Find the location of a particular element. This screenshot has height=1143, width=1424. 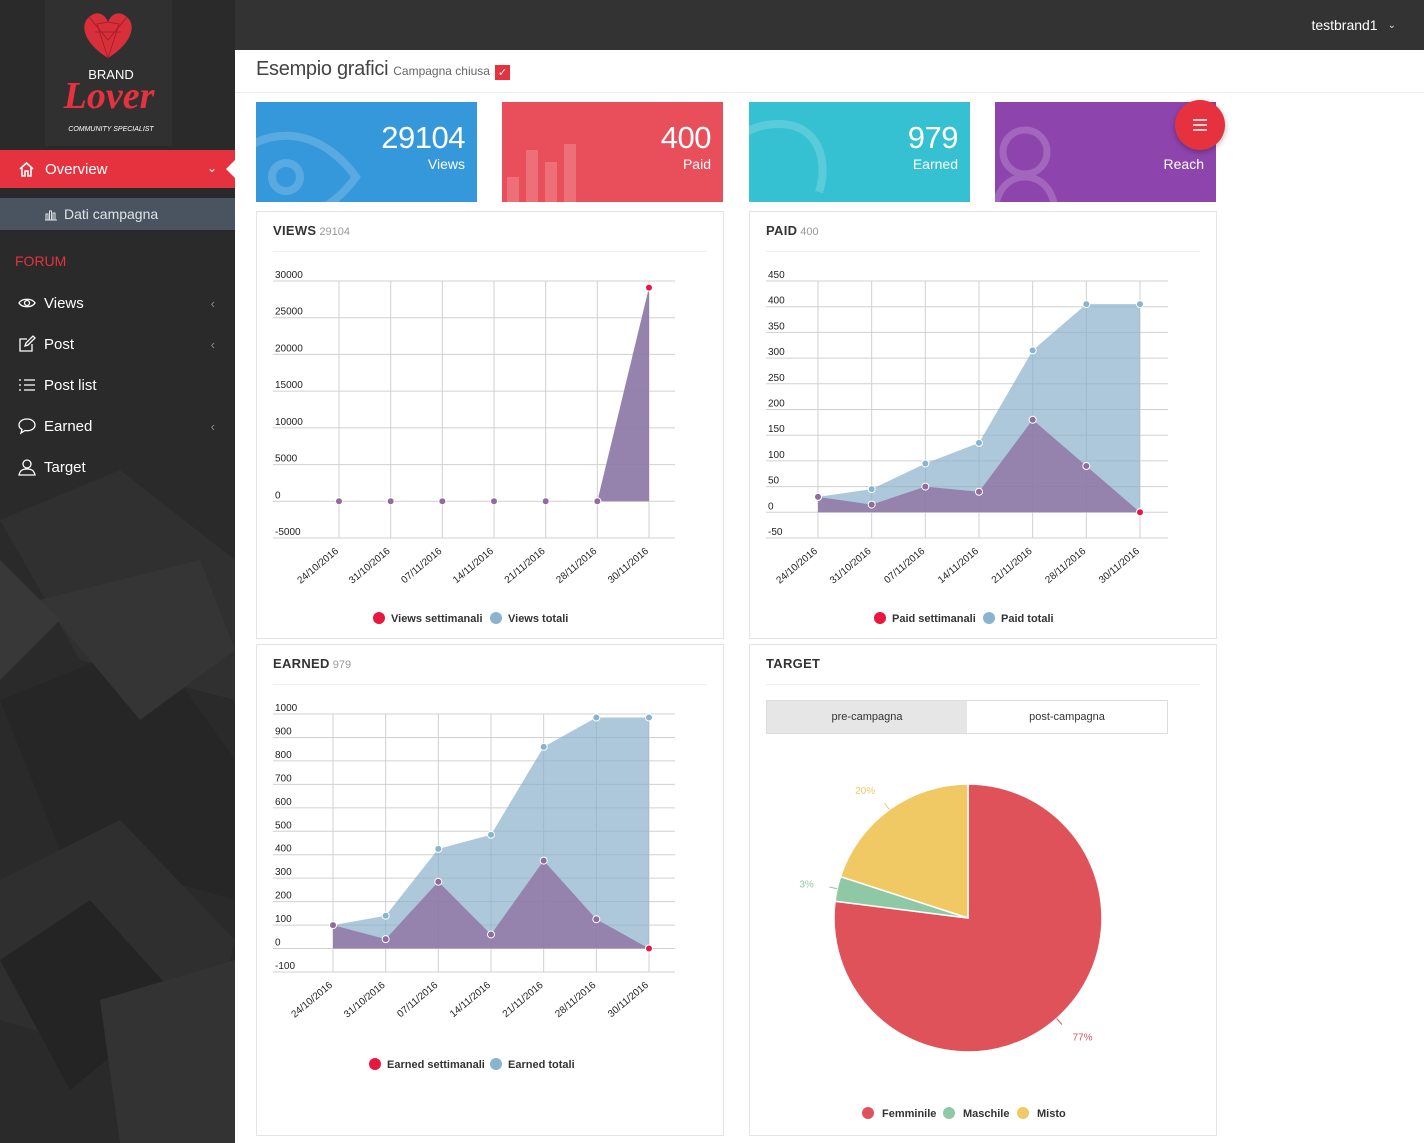

list-icon is located at coordinates (27, 385).